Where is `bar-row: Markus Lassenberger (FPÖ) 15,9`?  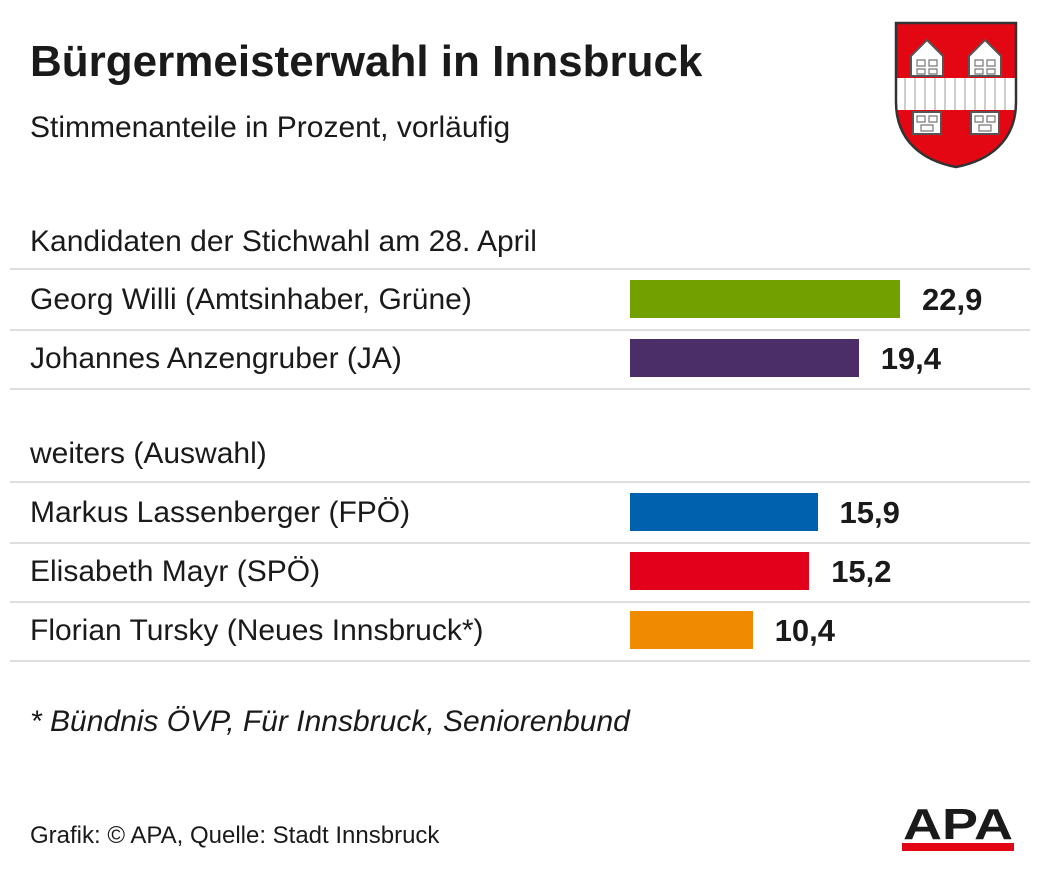 bar-row: Markus Lassenberger (FPÖ) 15,9 is located at coordinates (520, 512).